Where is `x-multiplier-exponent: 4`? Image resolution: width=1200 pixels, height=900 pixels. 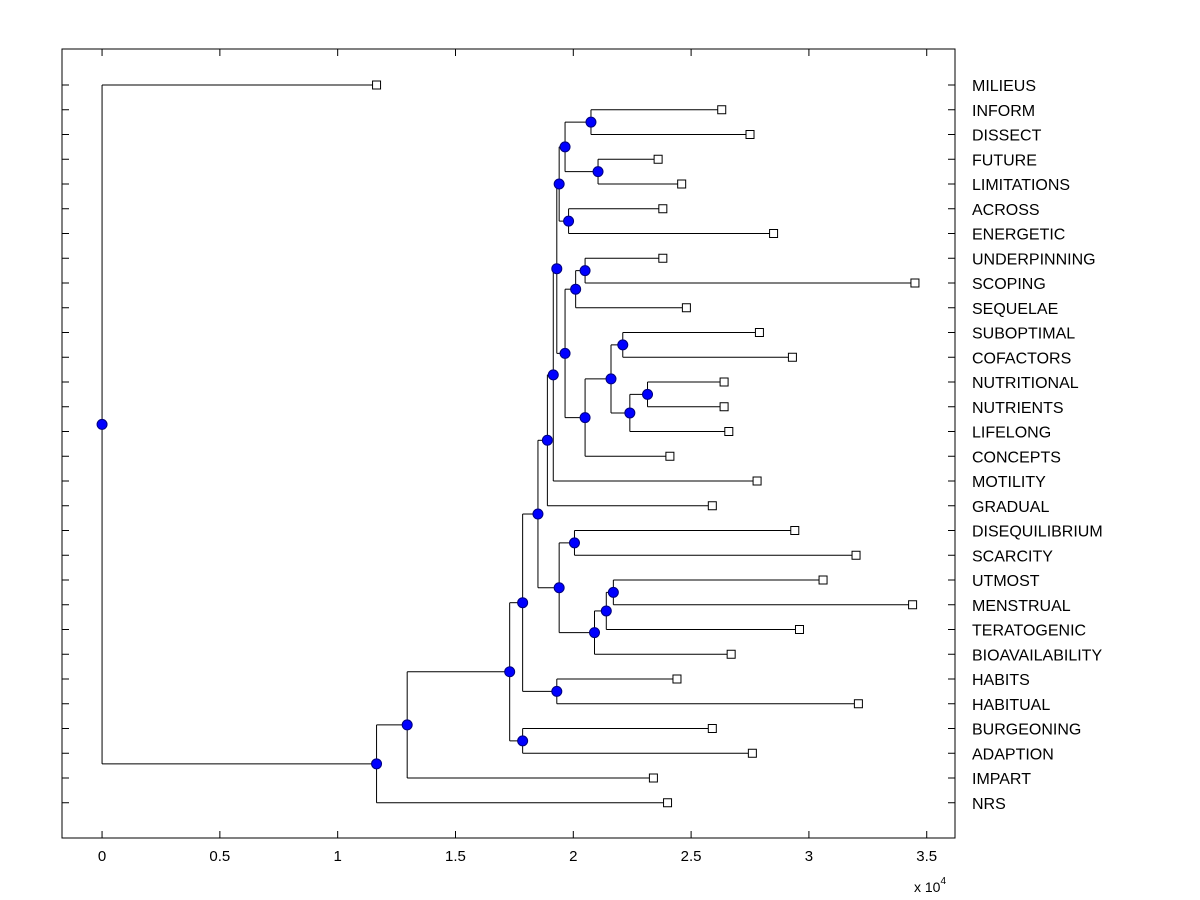
x-multiplier-exponent: 4 is located at coordinates (943, 881).